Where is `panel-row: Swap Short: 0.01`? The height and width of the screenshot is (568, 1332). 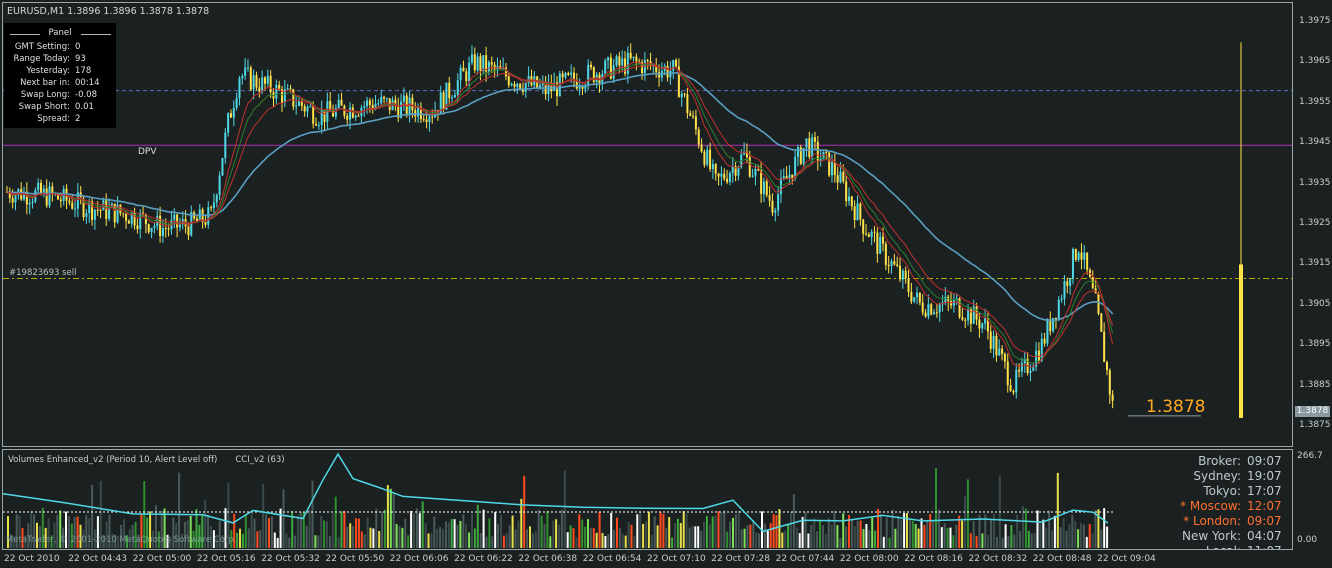 panel-row: Swap Short: 0.01 is located at coordinates (60, 108).